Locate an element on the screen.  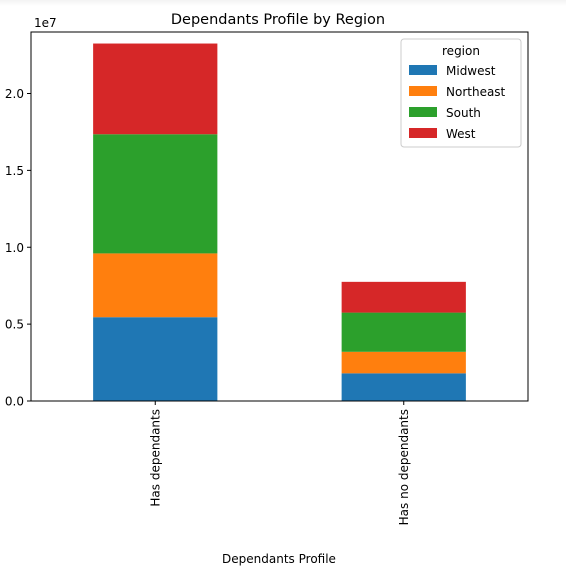
window-top-strip is located at coordinates (283, 3).